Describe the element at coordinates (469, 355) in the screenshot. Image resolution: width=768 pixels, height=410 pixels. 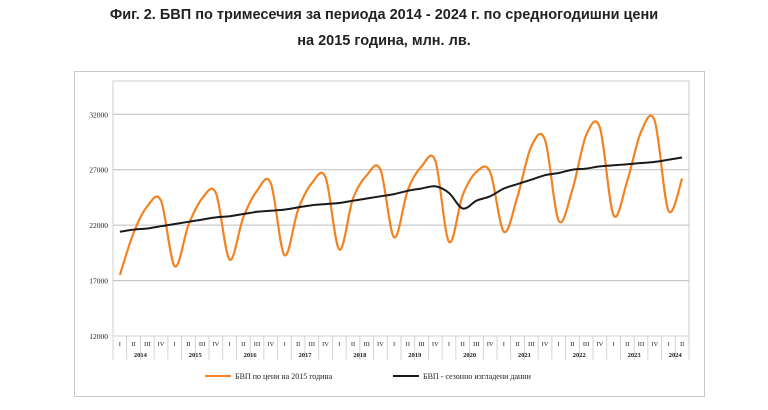
I see `x-year-label: 2020` at that location.